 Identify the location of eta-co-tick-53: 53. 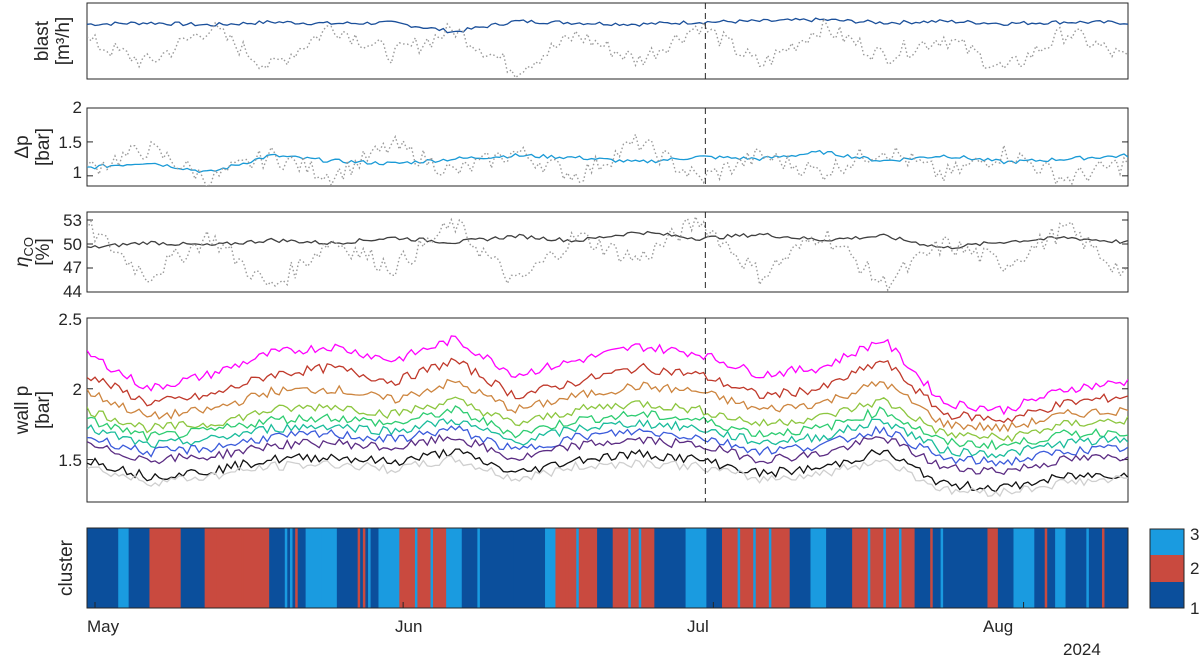
(72, 220).